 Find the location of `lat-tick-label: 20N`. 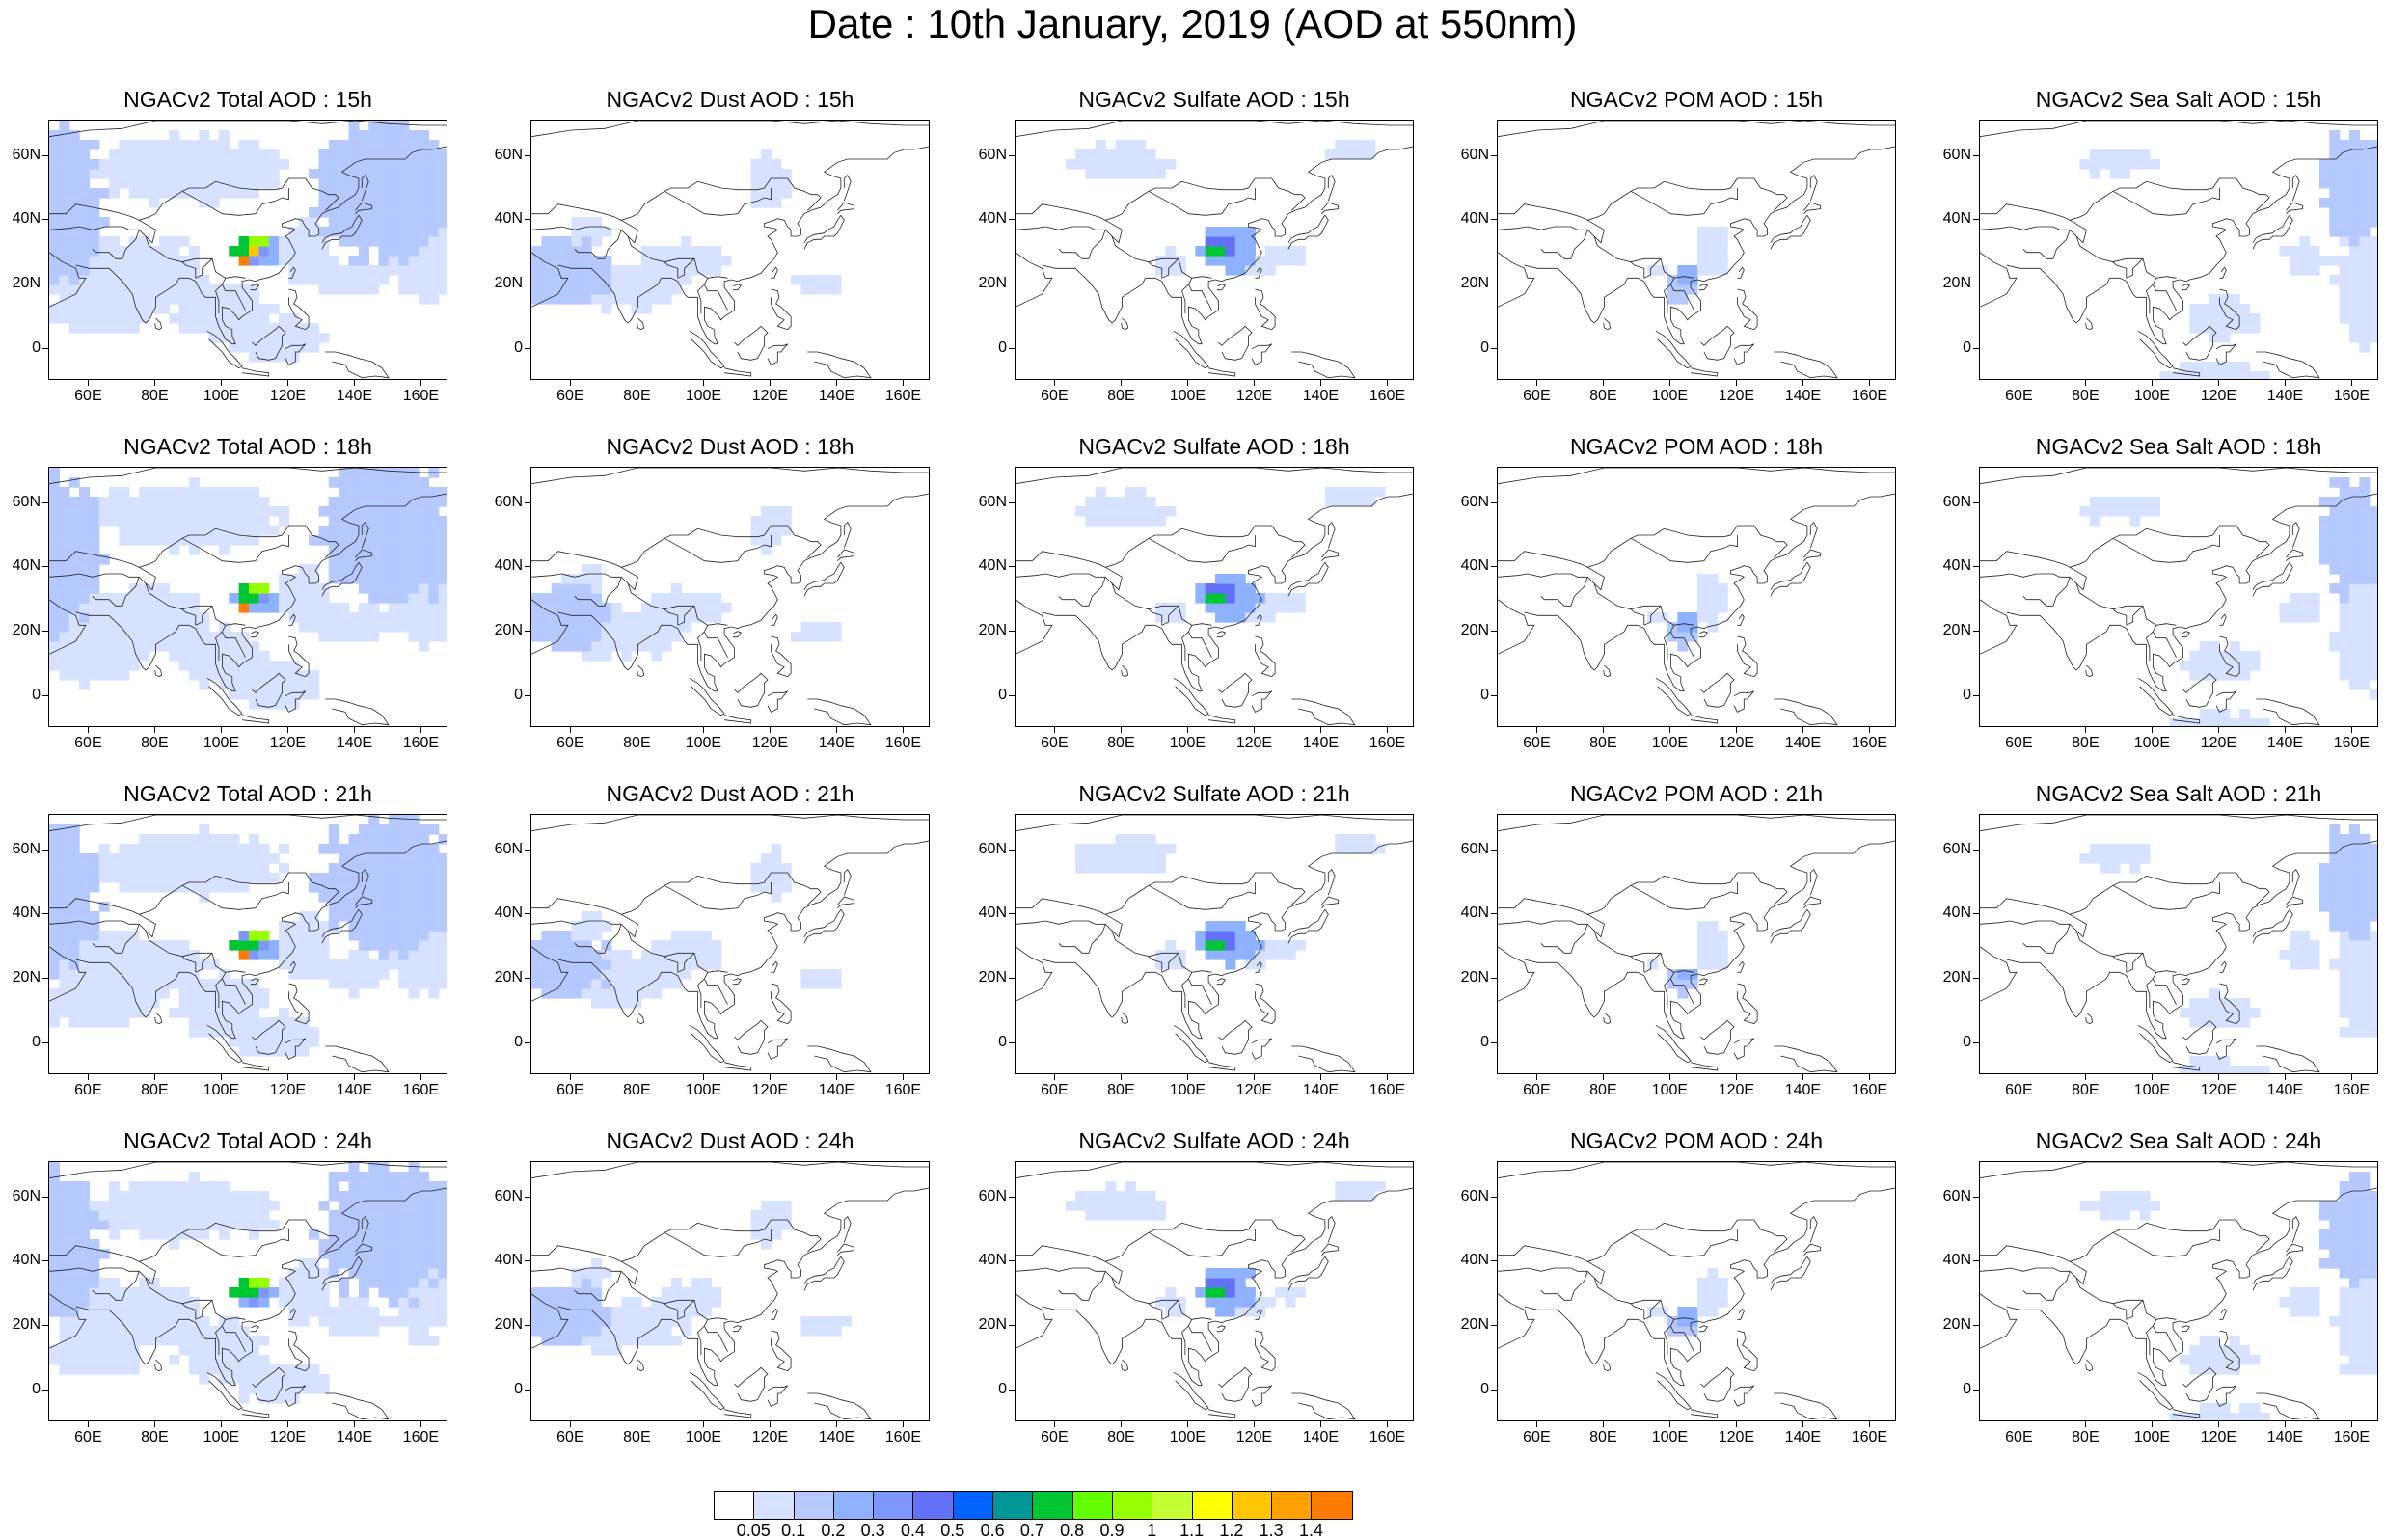

lat-tick-label: 20N is located at coordinates (509, 630).